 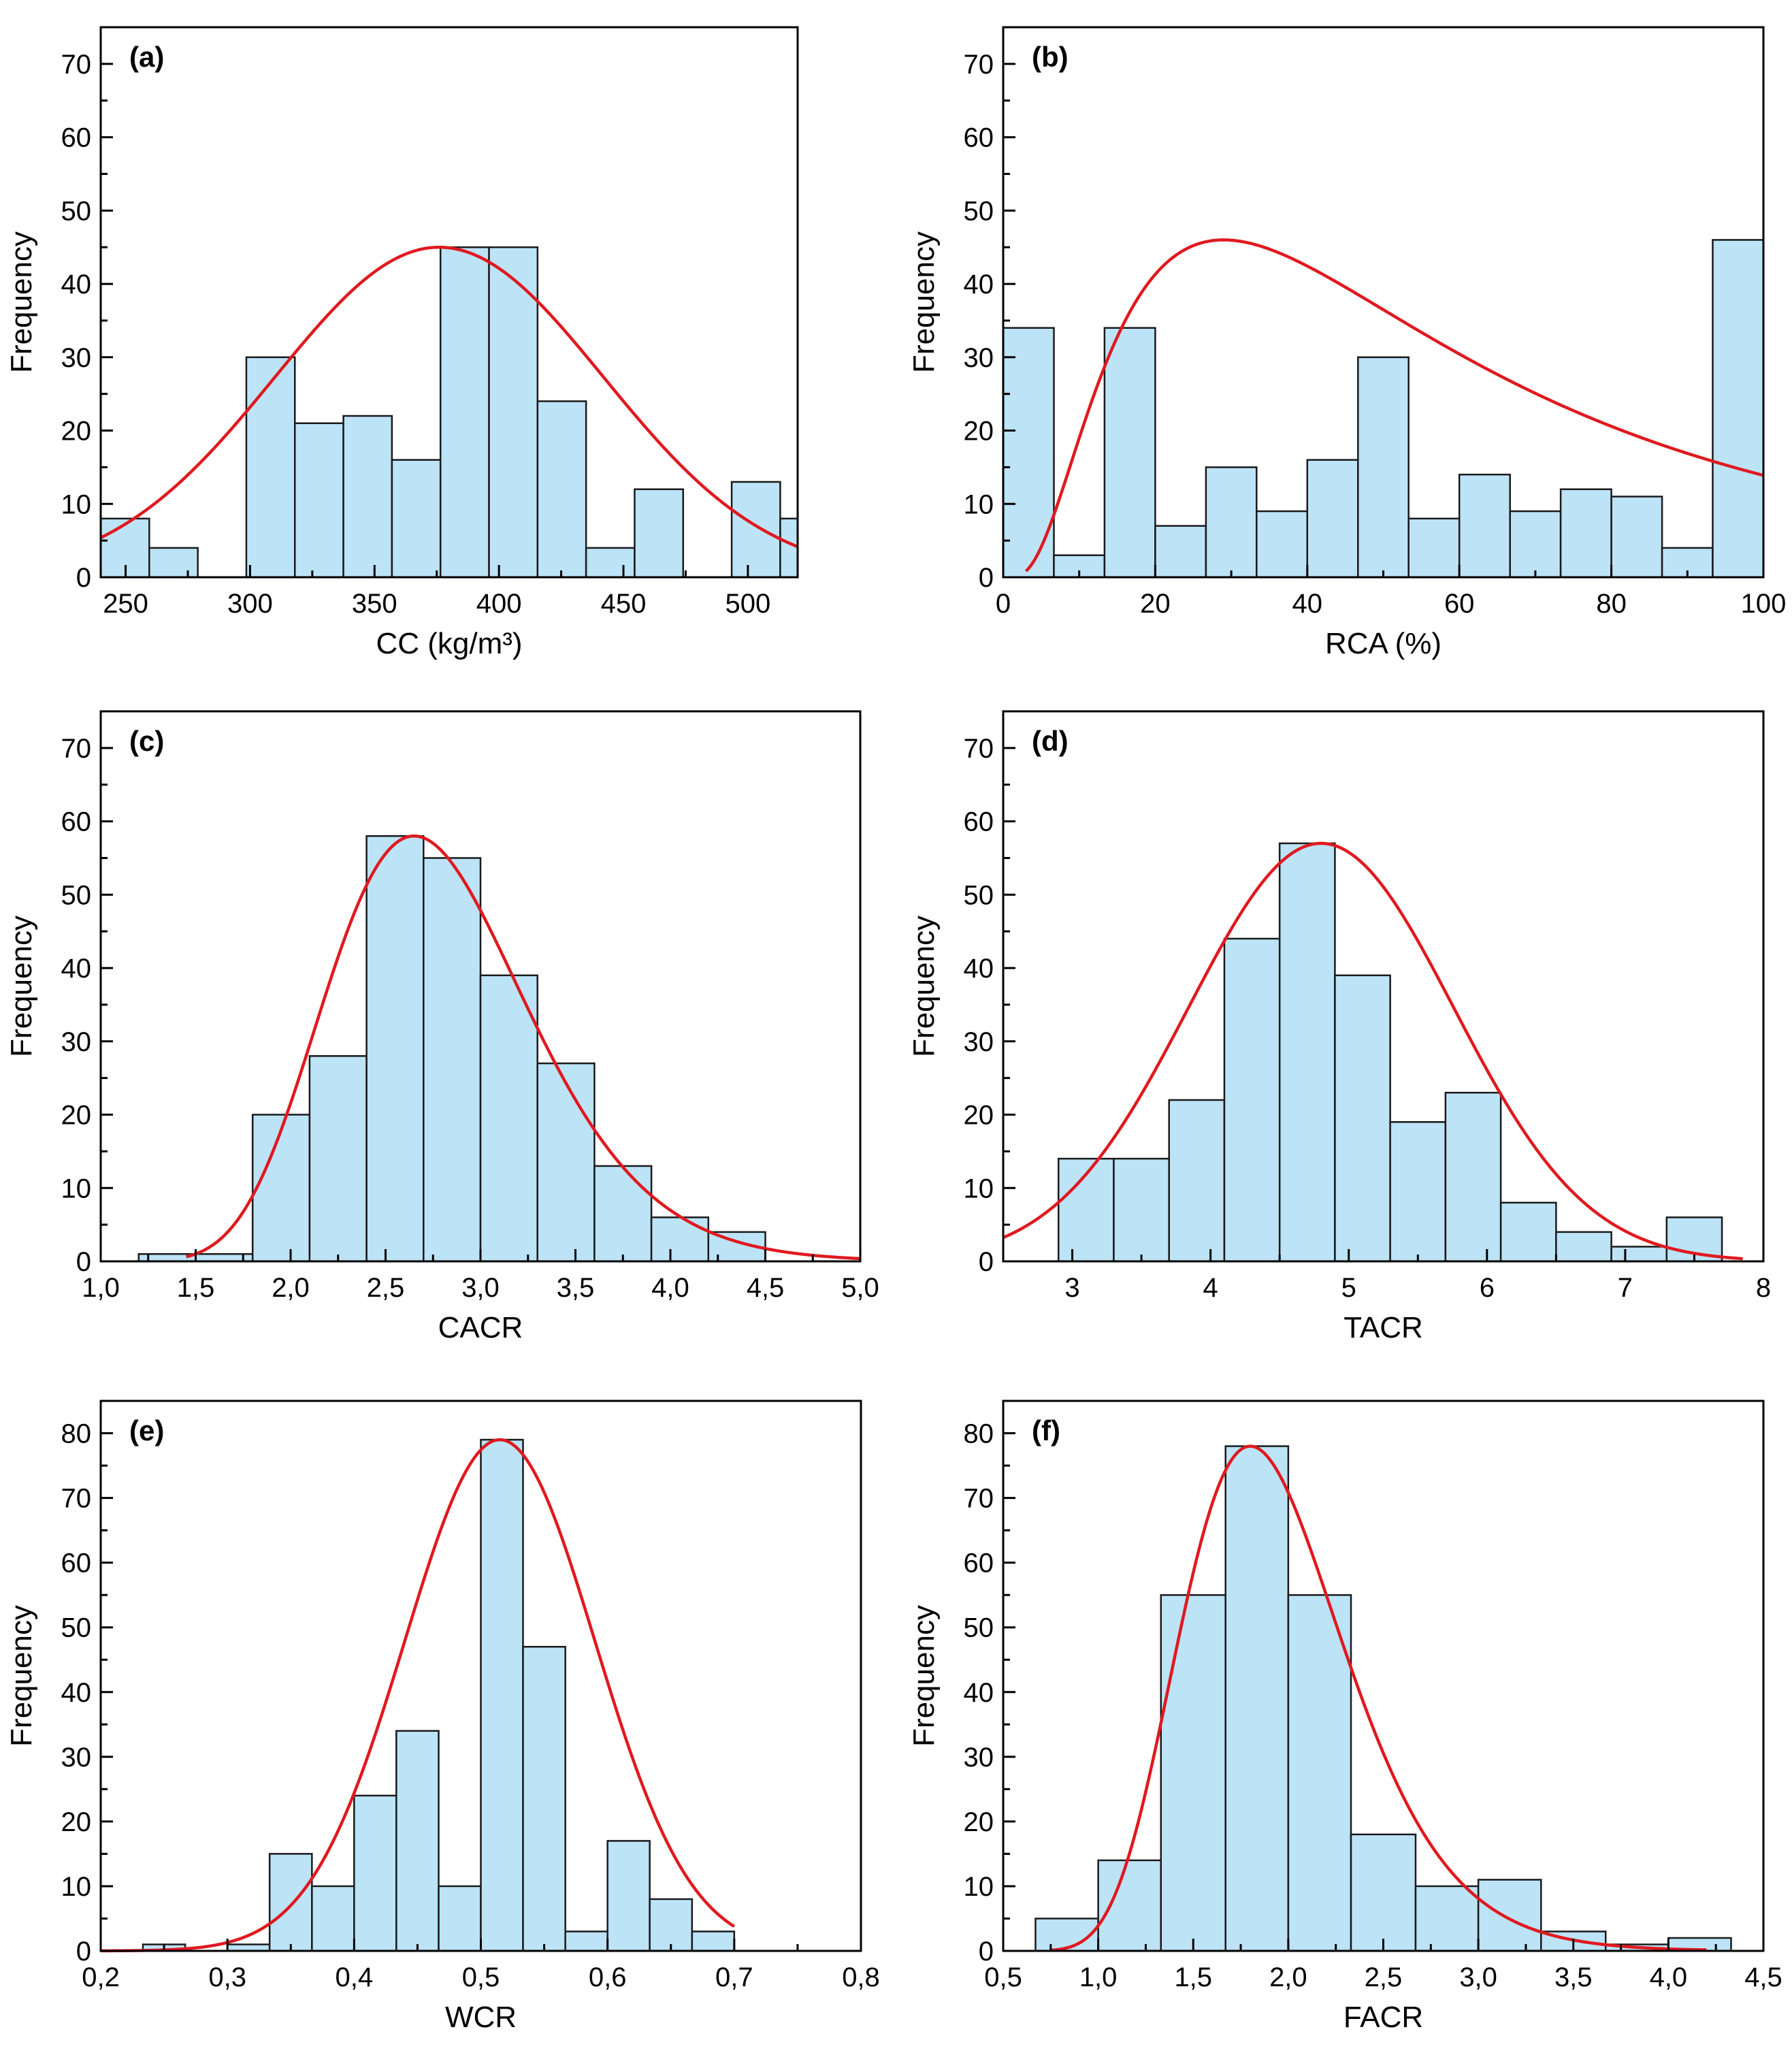 What do you see at coordinates (1763, 1977) in the screenshot?
I see `x-tick-label: 4,5` at bounding box center [1763, 1977].